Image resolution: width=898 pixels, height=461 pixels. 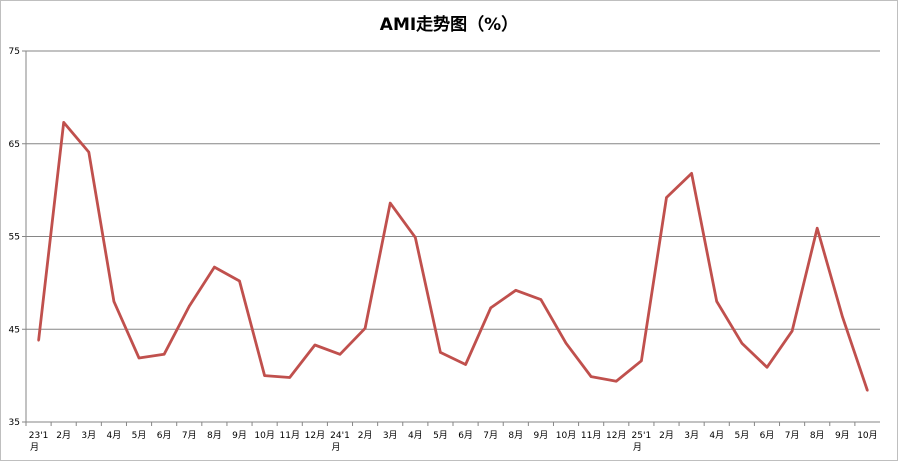 What do you see at coordinates (14, 52) in the screenshot?
I see `y-tick-label: 75` at bounding box center [14, 52].